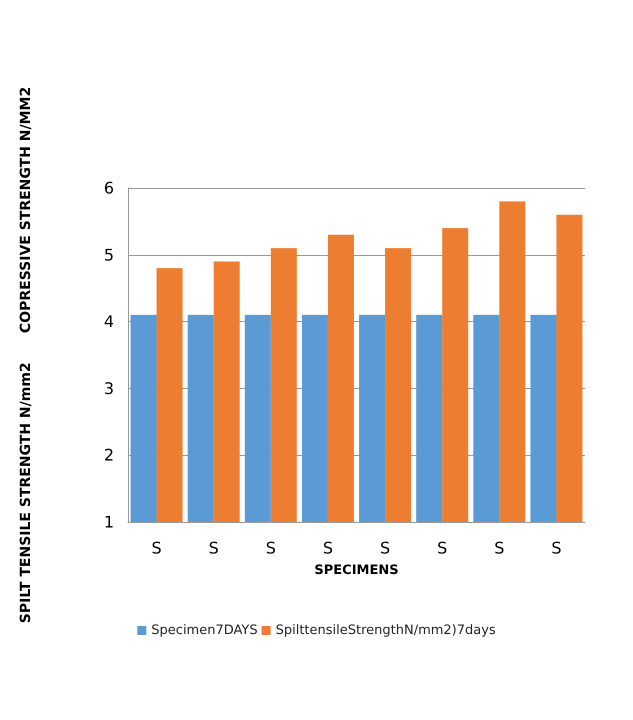 The width and height of the screenshot is (633, 720). Describe the element at coordinates (109, 322) in the screenshot. I see `y-tick-label: 4` at that location.